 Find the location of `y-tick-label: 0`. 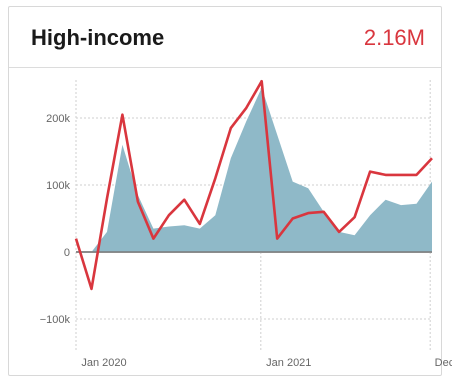

y-tick-label: 0 is located at coordinates (67, 253).